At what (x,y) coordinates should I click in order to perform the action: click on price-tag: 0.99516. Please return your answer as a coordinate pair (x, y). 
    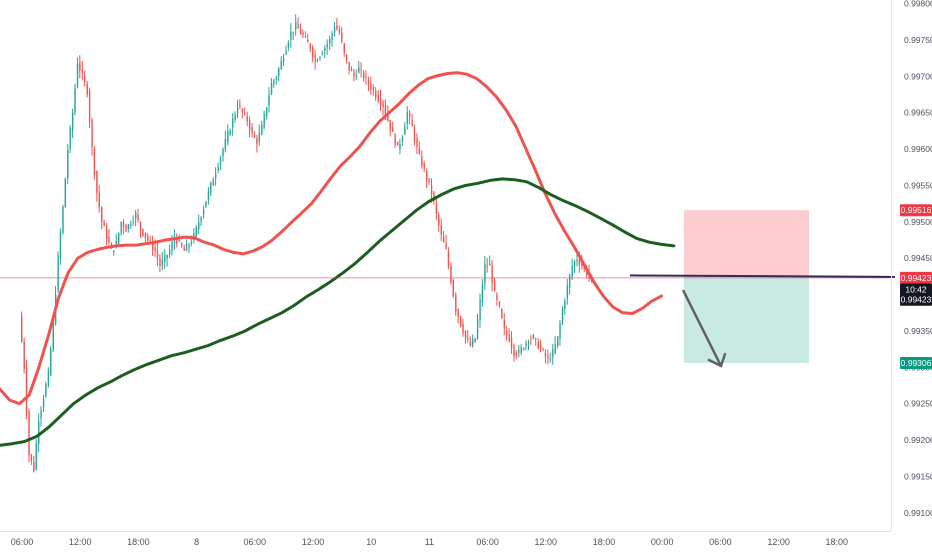
    Looking at the image, I should click on (916, 210).